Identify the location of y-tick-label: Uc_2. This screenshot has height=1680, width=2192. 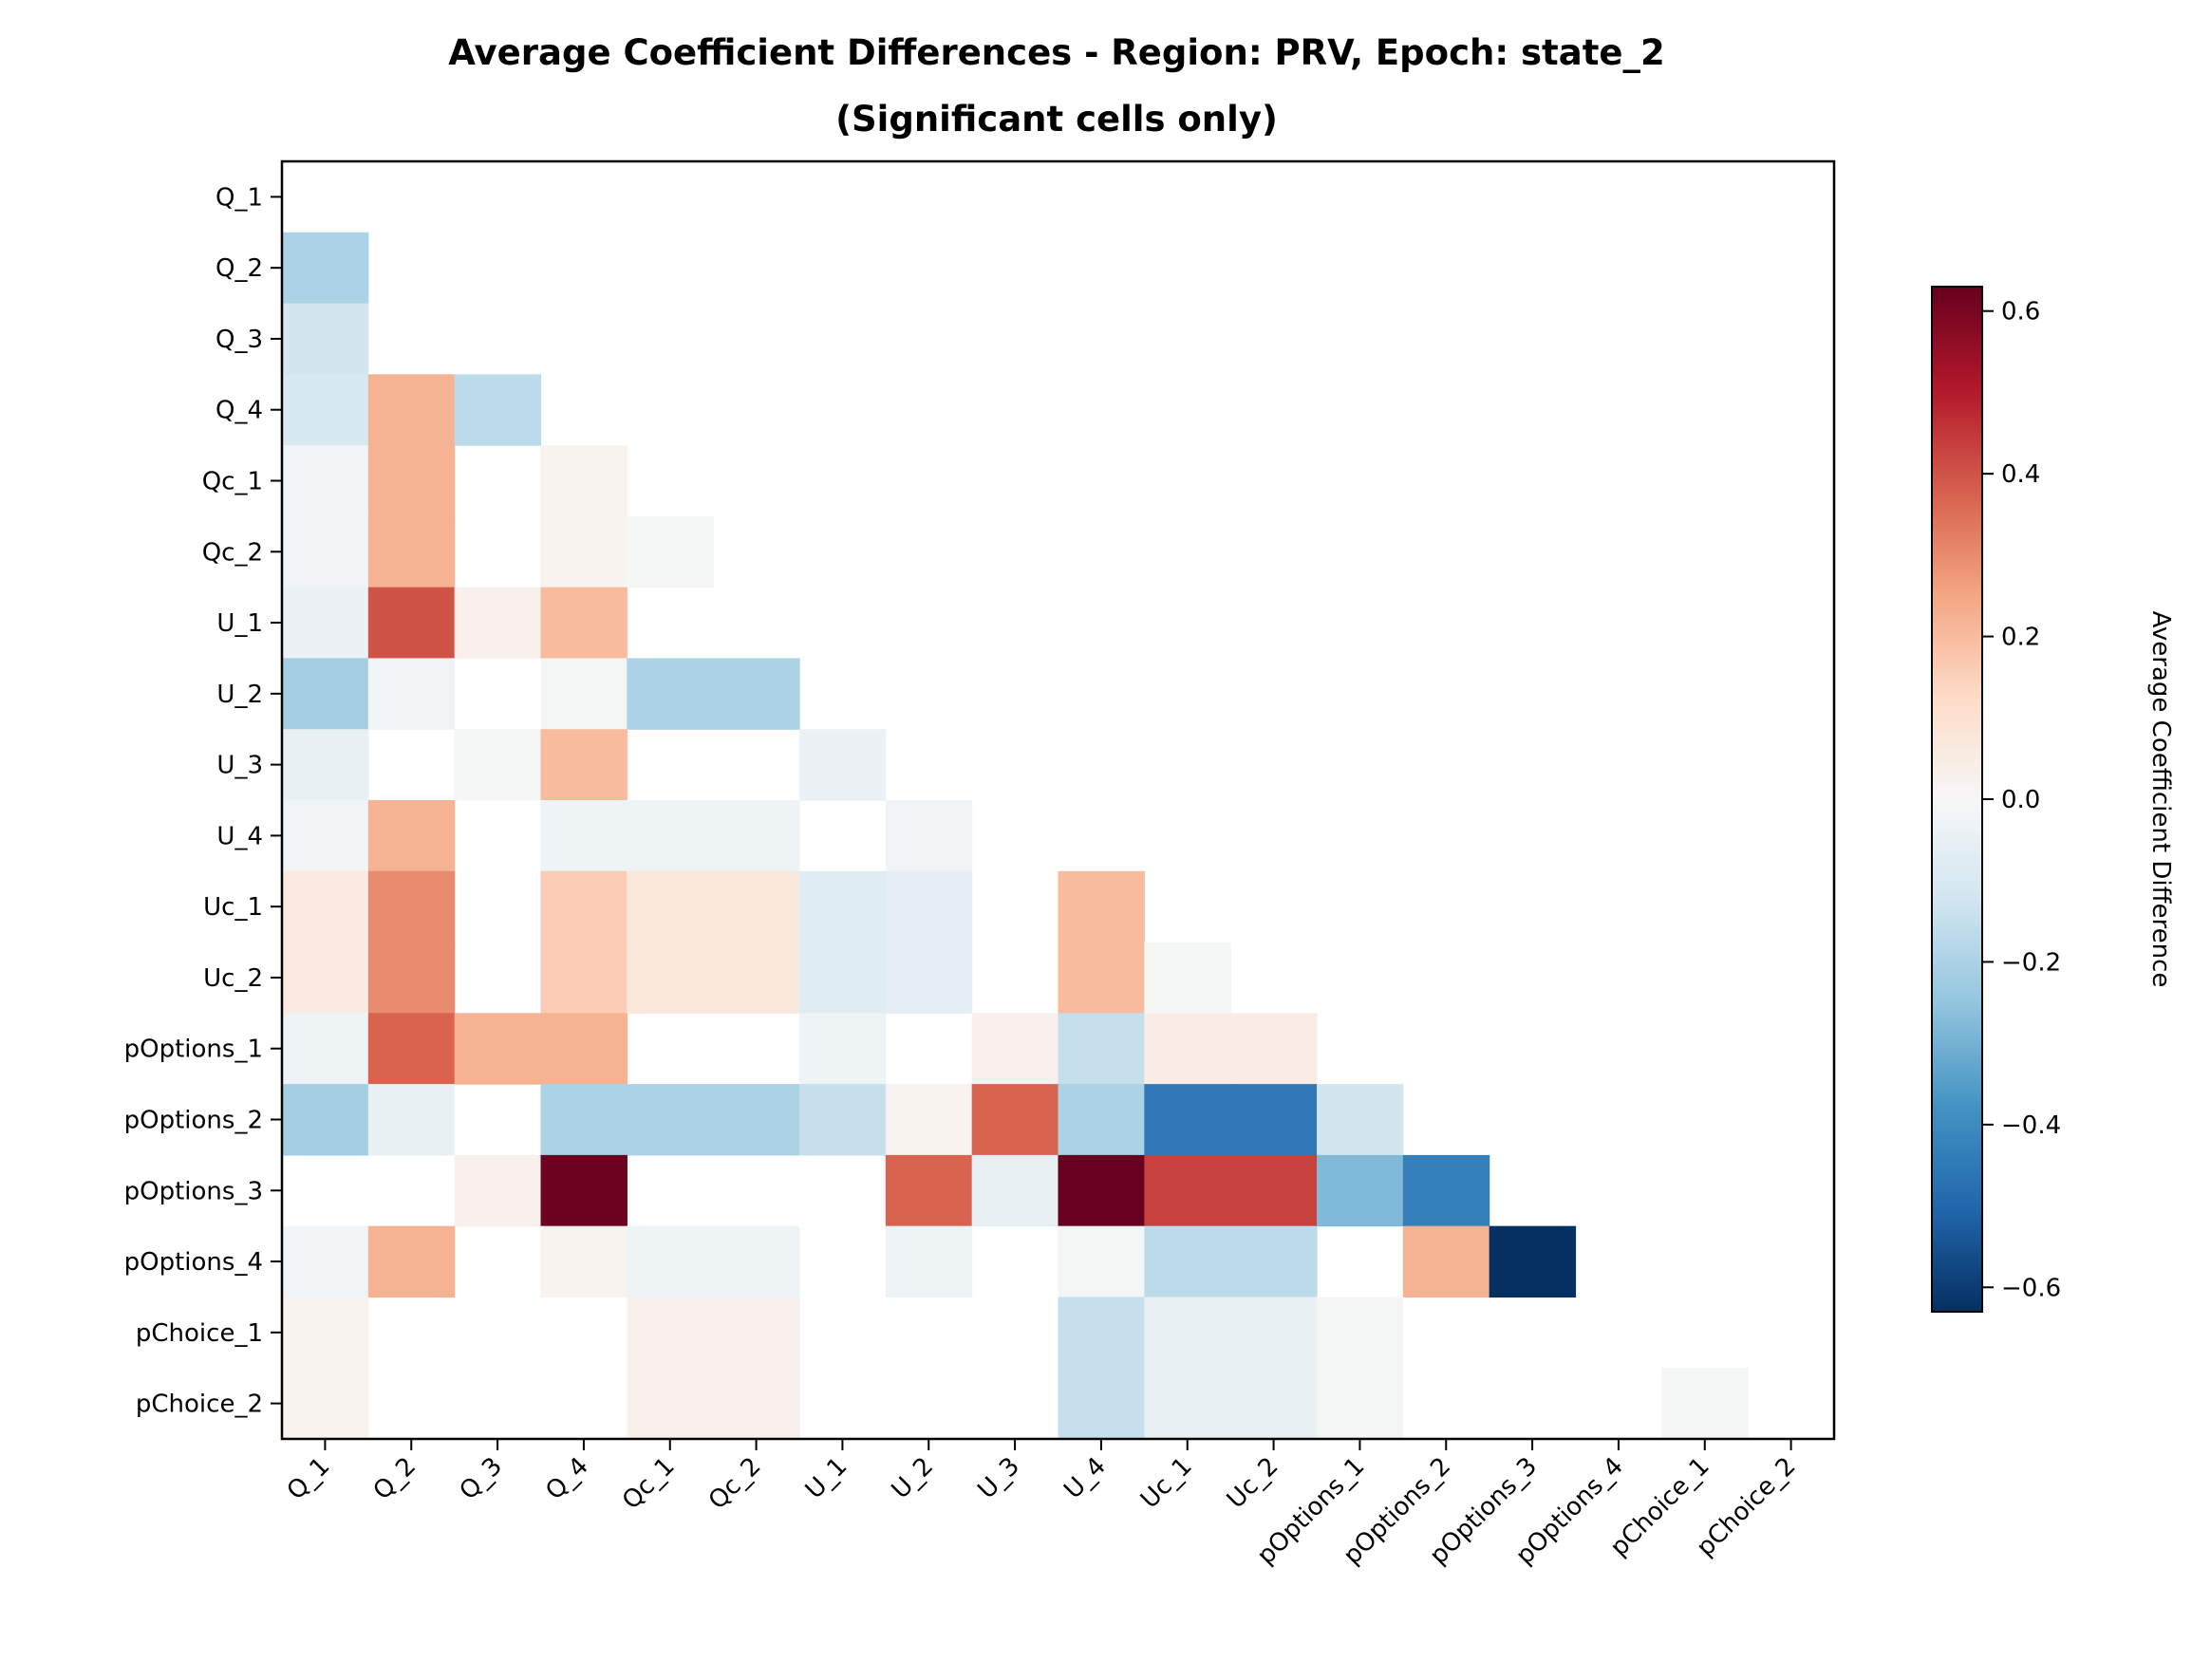
(233, 978).